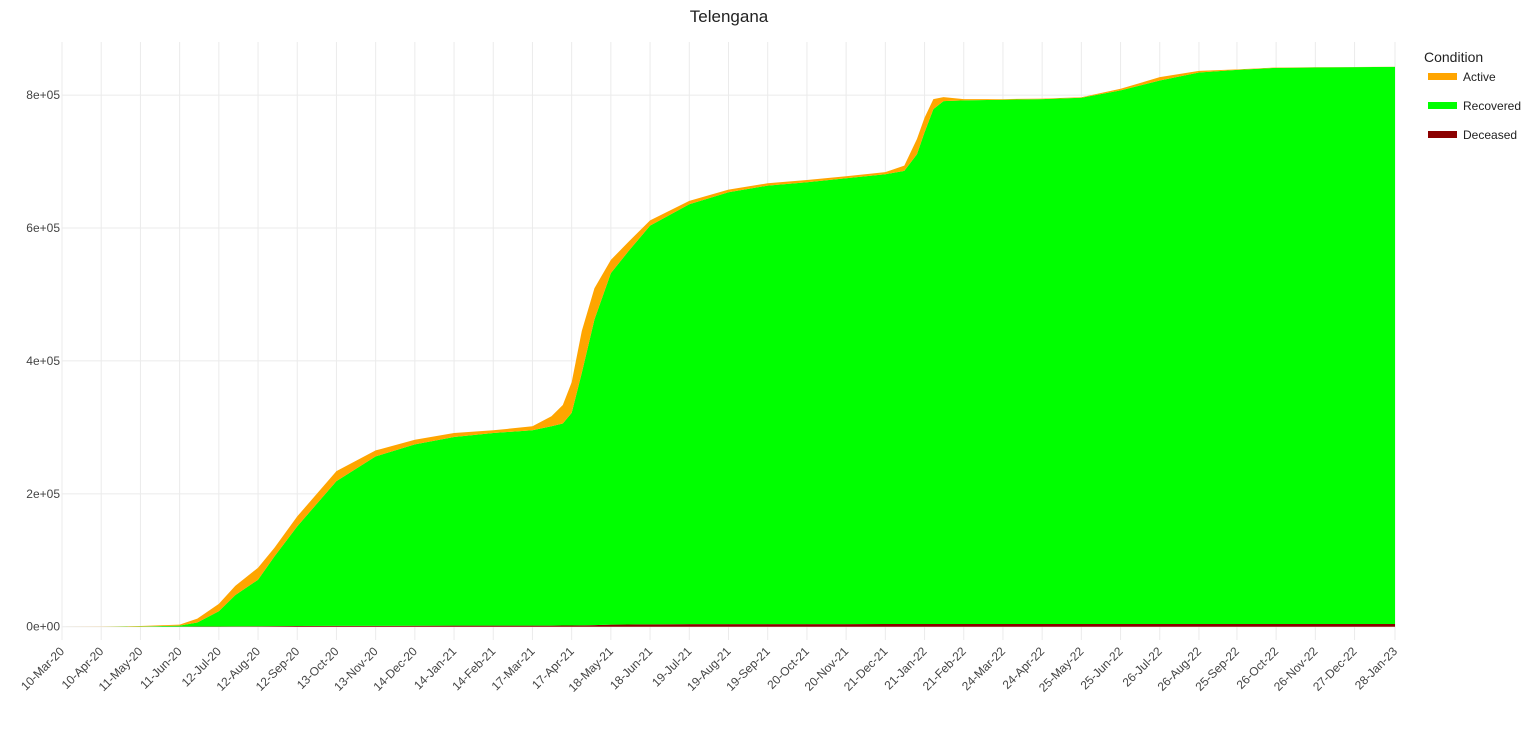 The width and height of the screenshot is (1536, 729). I want to click on legend-swatch-recovered, so click(1442, 105).